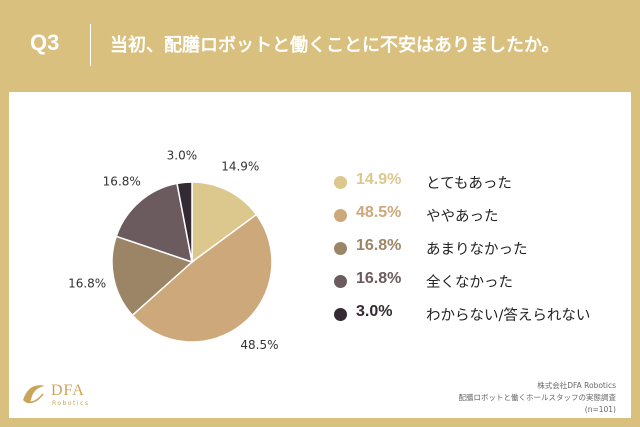  I want to click on source-sample-size: (n=101), so click(600, 409).